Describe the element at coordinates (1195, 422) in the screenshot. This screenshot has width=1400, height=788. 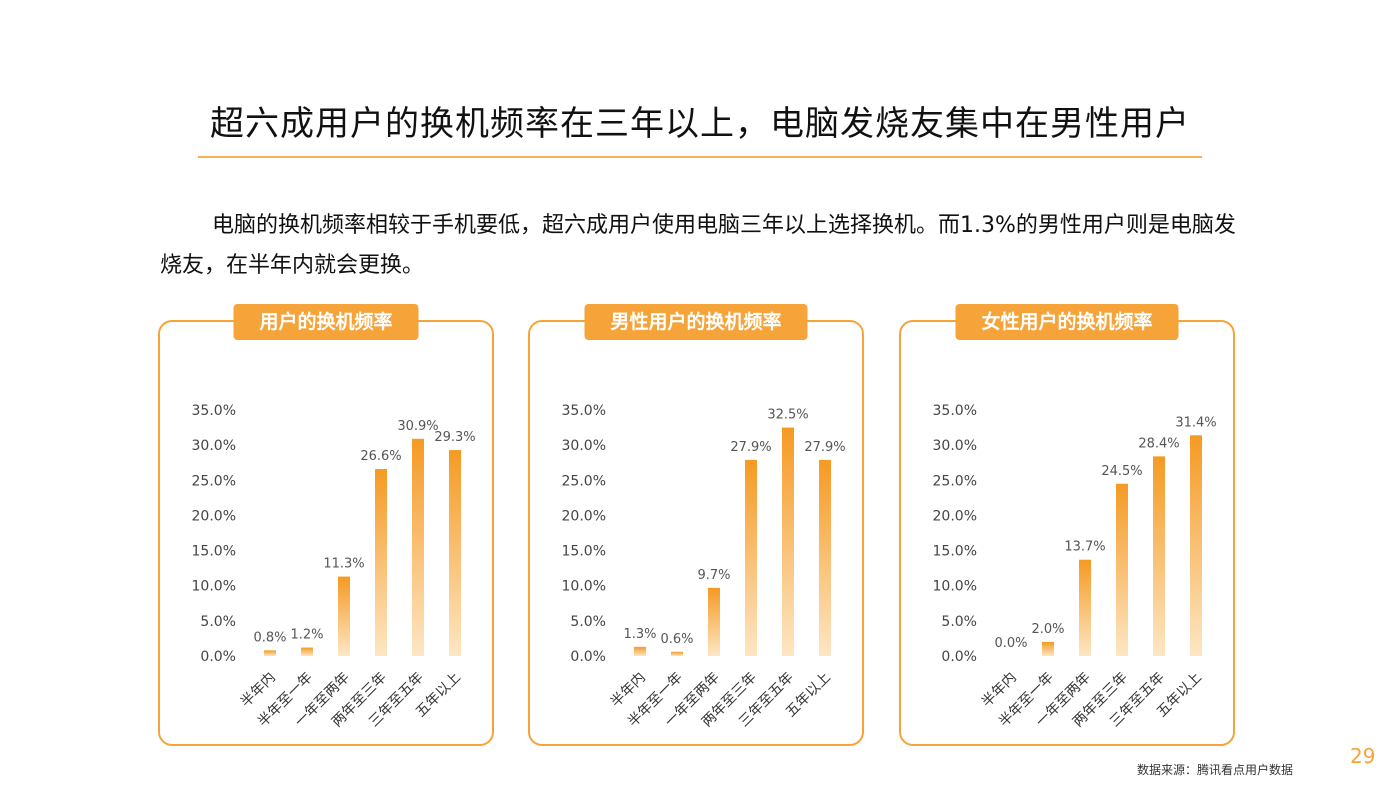
I see `bar-value-label: 31.4%` at that location.